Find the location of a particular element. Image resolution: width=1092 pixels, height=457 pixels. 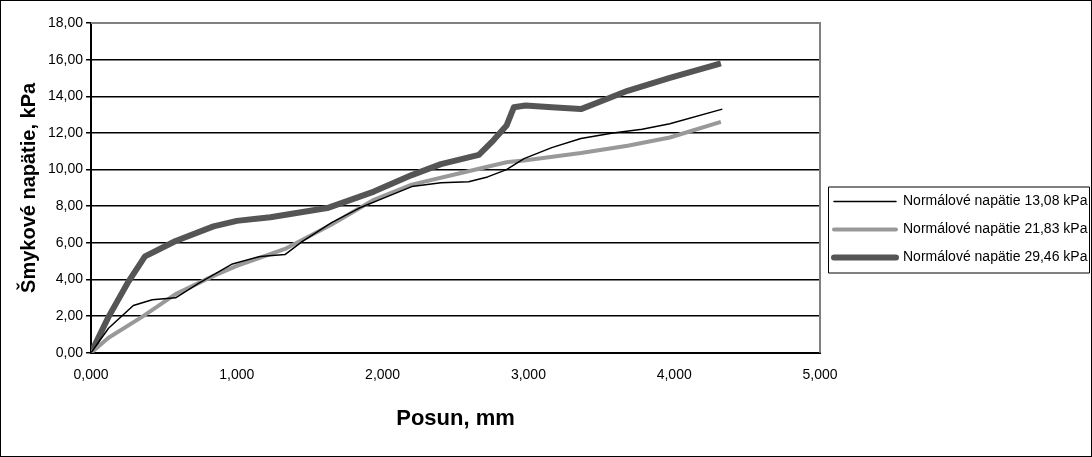

x-tick-label: 3,000 is located at coordinates (528, 374).